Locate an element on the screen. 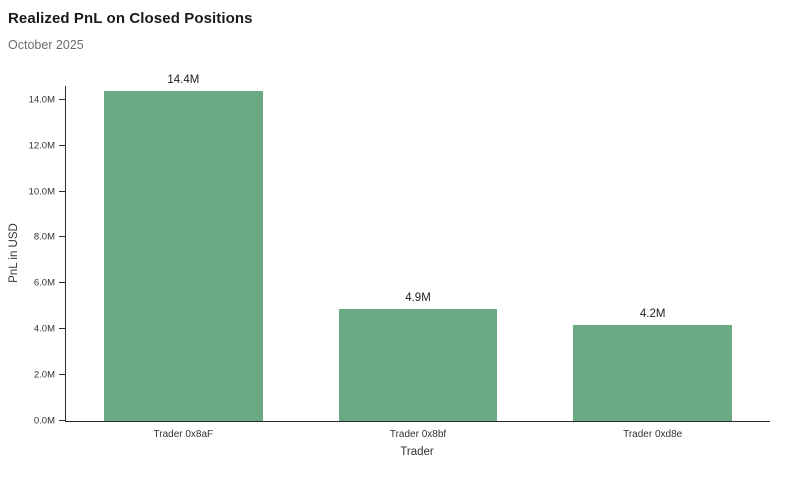 The width and height of the screenshot is (800, 500). y-tick-label: 0.0M is located at coordinates (44, 421).